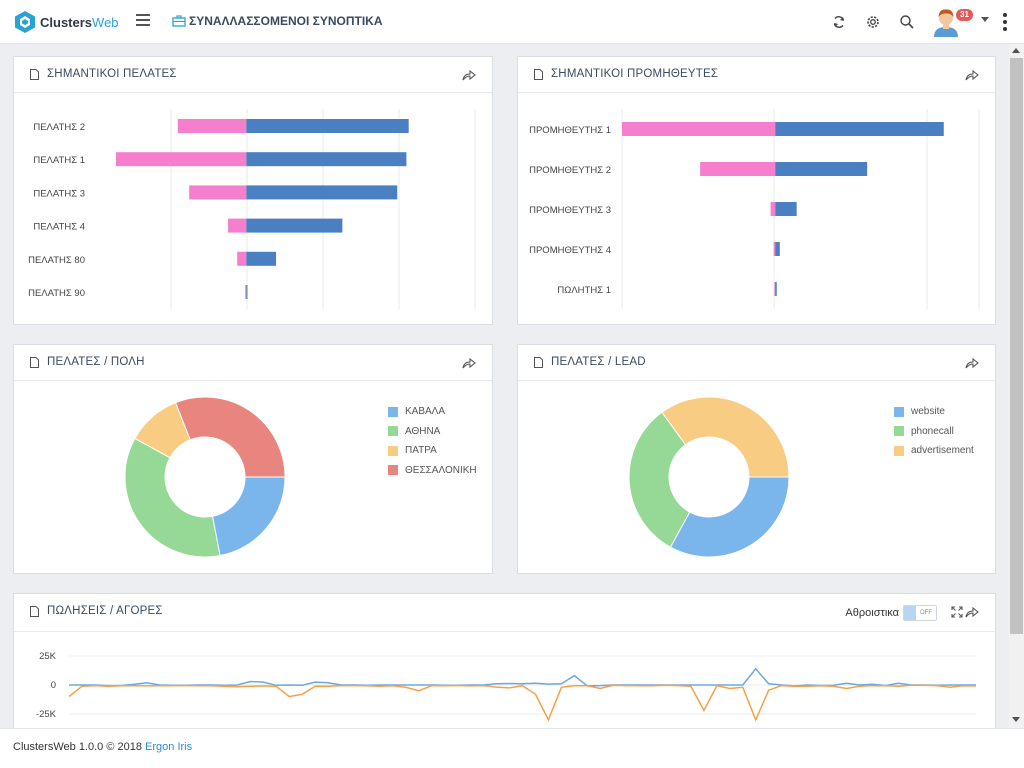 The image size is (1024, 768). What do you see at coordinates (942, 451) in the screenshot?
I see `legend-label: advertisement` at bounding box center [942, 451].